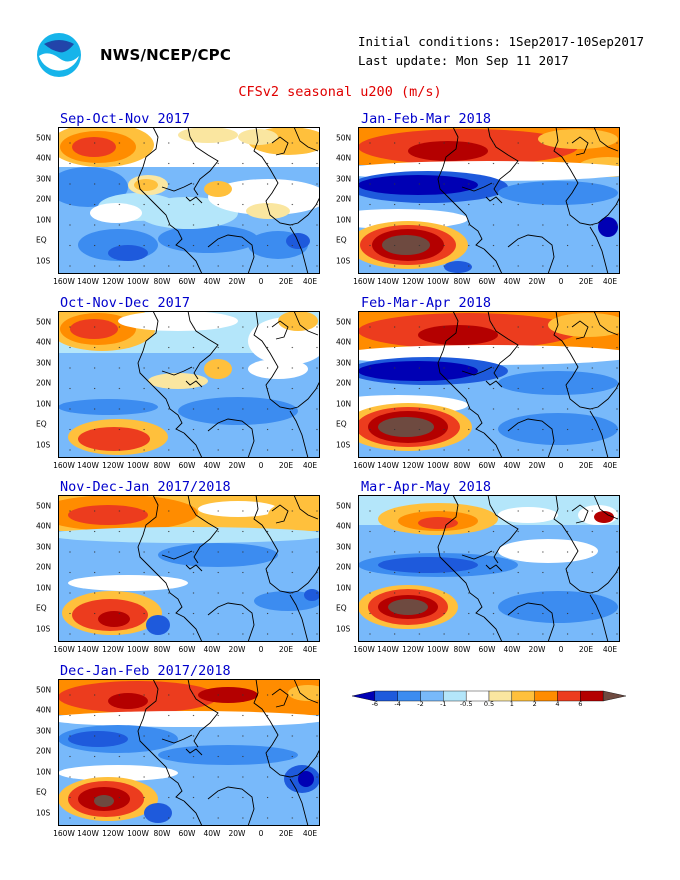 This screenshot has height=880, width=680. Describe the element at coordinates (443, 704) in the screenshot. I see `legend-tick-label: -1` at that location.